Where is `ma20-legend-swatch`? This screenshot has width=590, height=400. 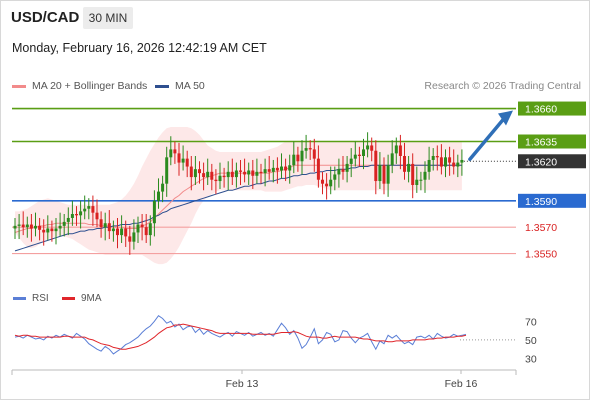
ma20-legend-swatch is located at coordinates (19, 86).